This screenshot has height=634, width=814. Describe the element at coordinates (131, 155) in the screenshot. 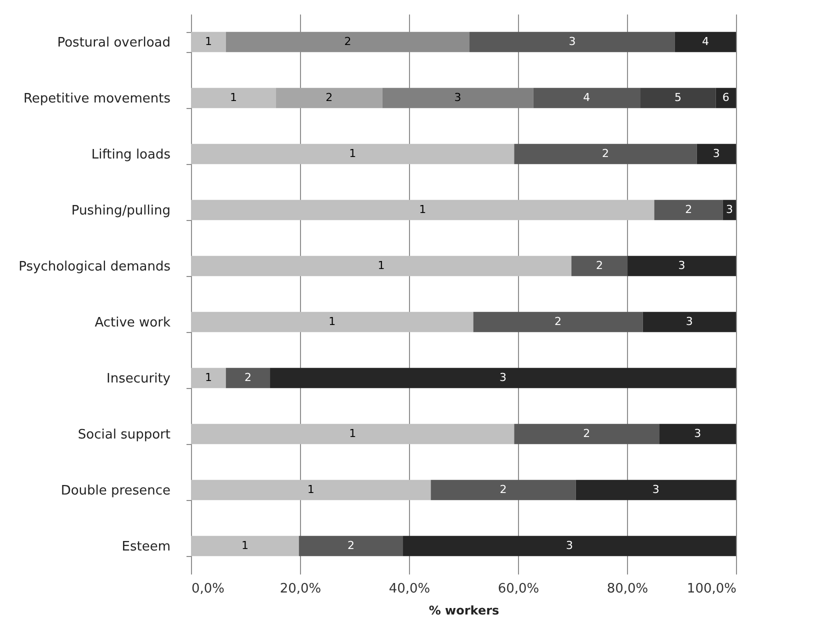

I see `y-tick-label: Lifting loads` at that location.